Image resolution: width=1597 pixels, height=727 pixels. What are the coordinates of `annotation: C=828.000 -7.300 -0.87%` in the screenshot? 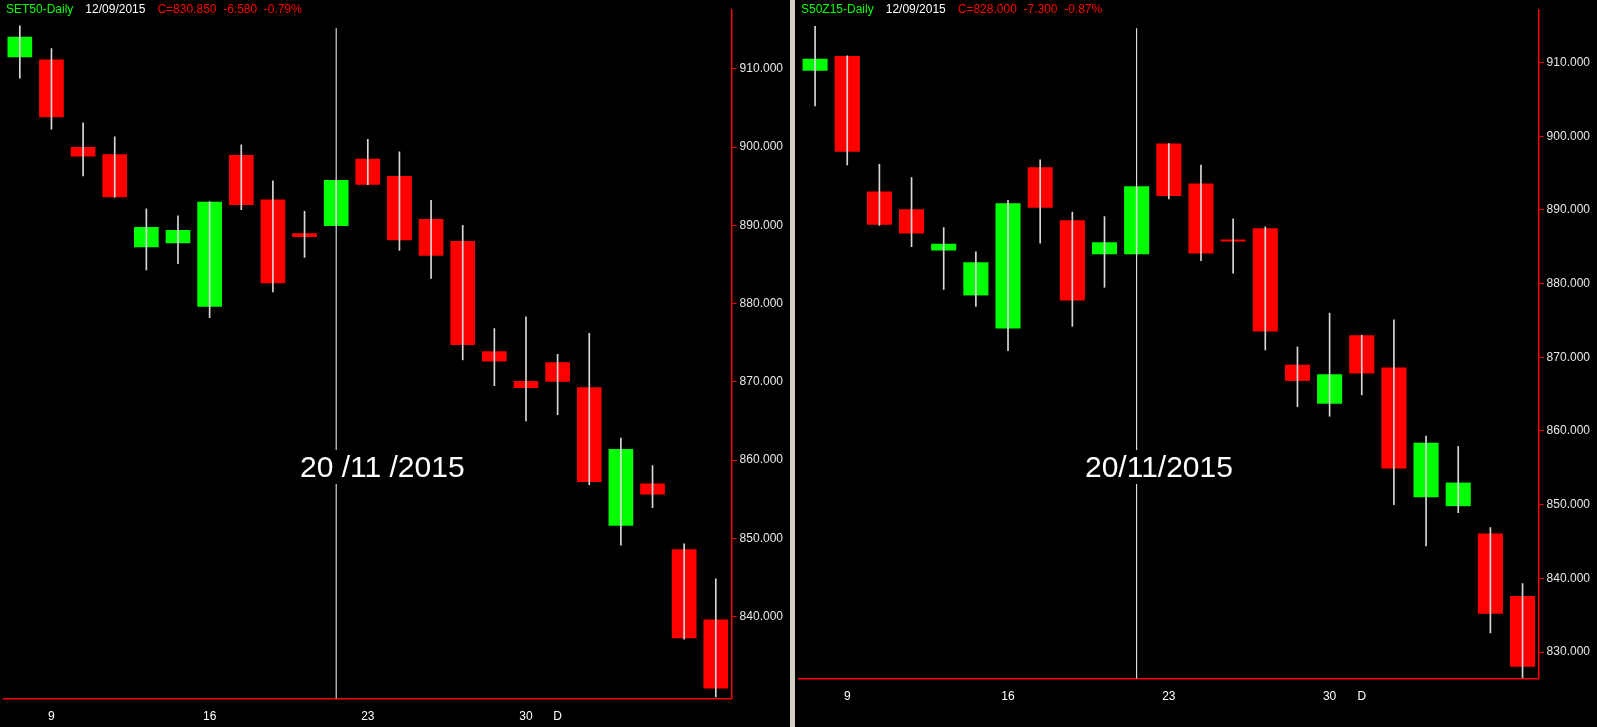 It's located at (1030, 9).